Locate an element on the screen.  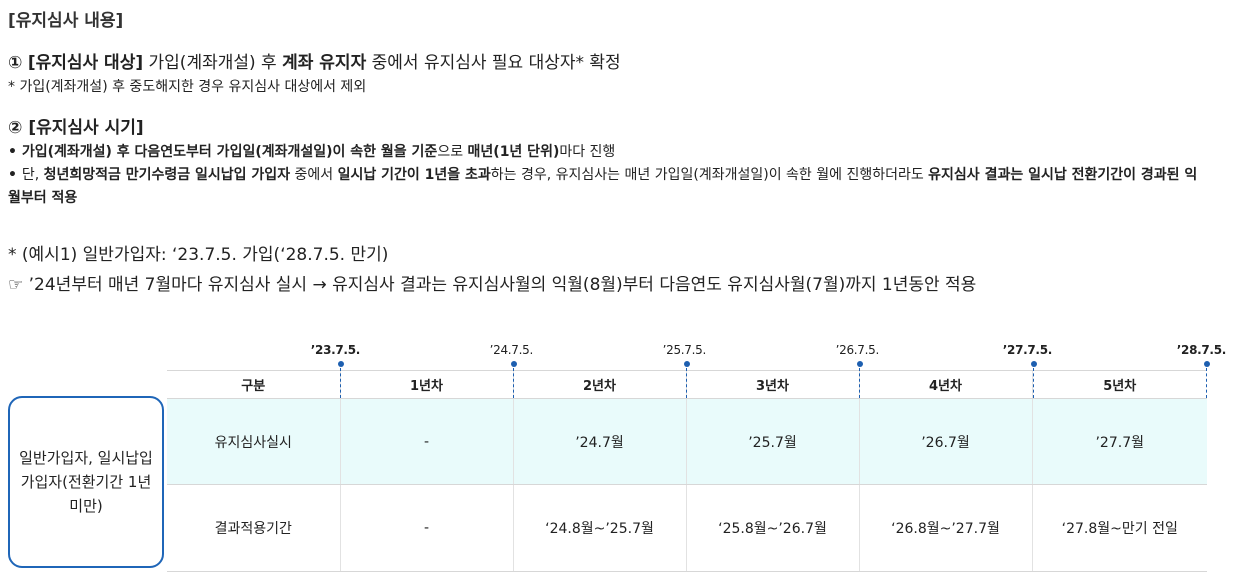
subscriber-group-label: 일반가입자, 일시납입 가입자(전환기간 1년 미만) is located at coordinates (86, 482).